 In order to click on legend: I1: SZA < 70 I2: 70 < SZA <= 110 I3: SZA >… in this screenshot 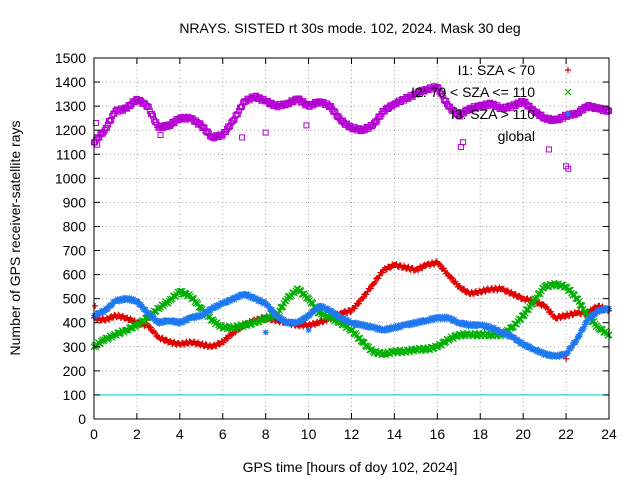, I will do `click(491, 103)`.